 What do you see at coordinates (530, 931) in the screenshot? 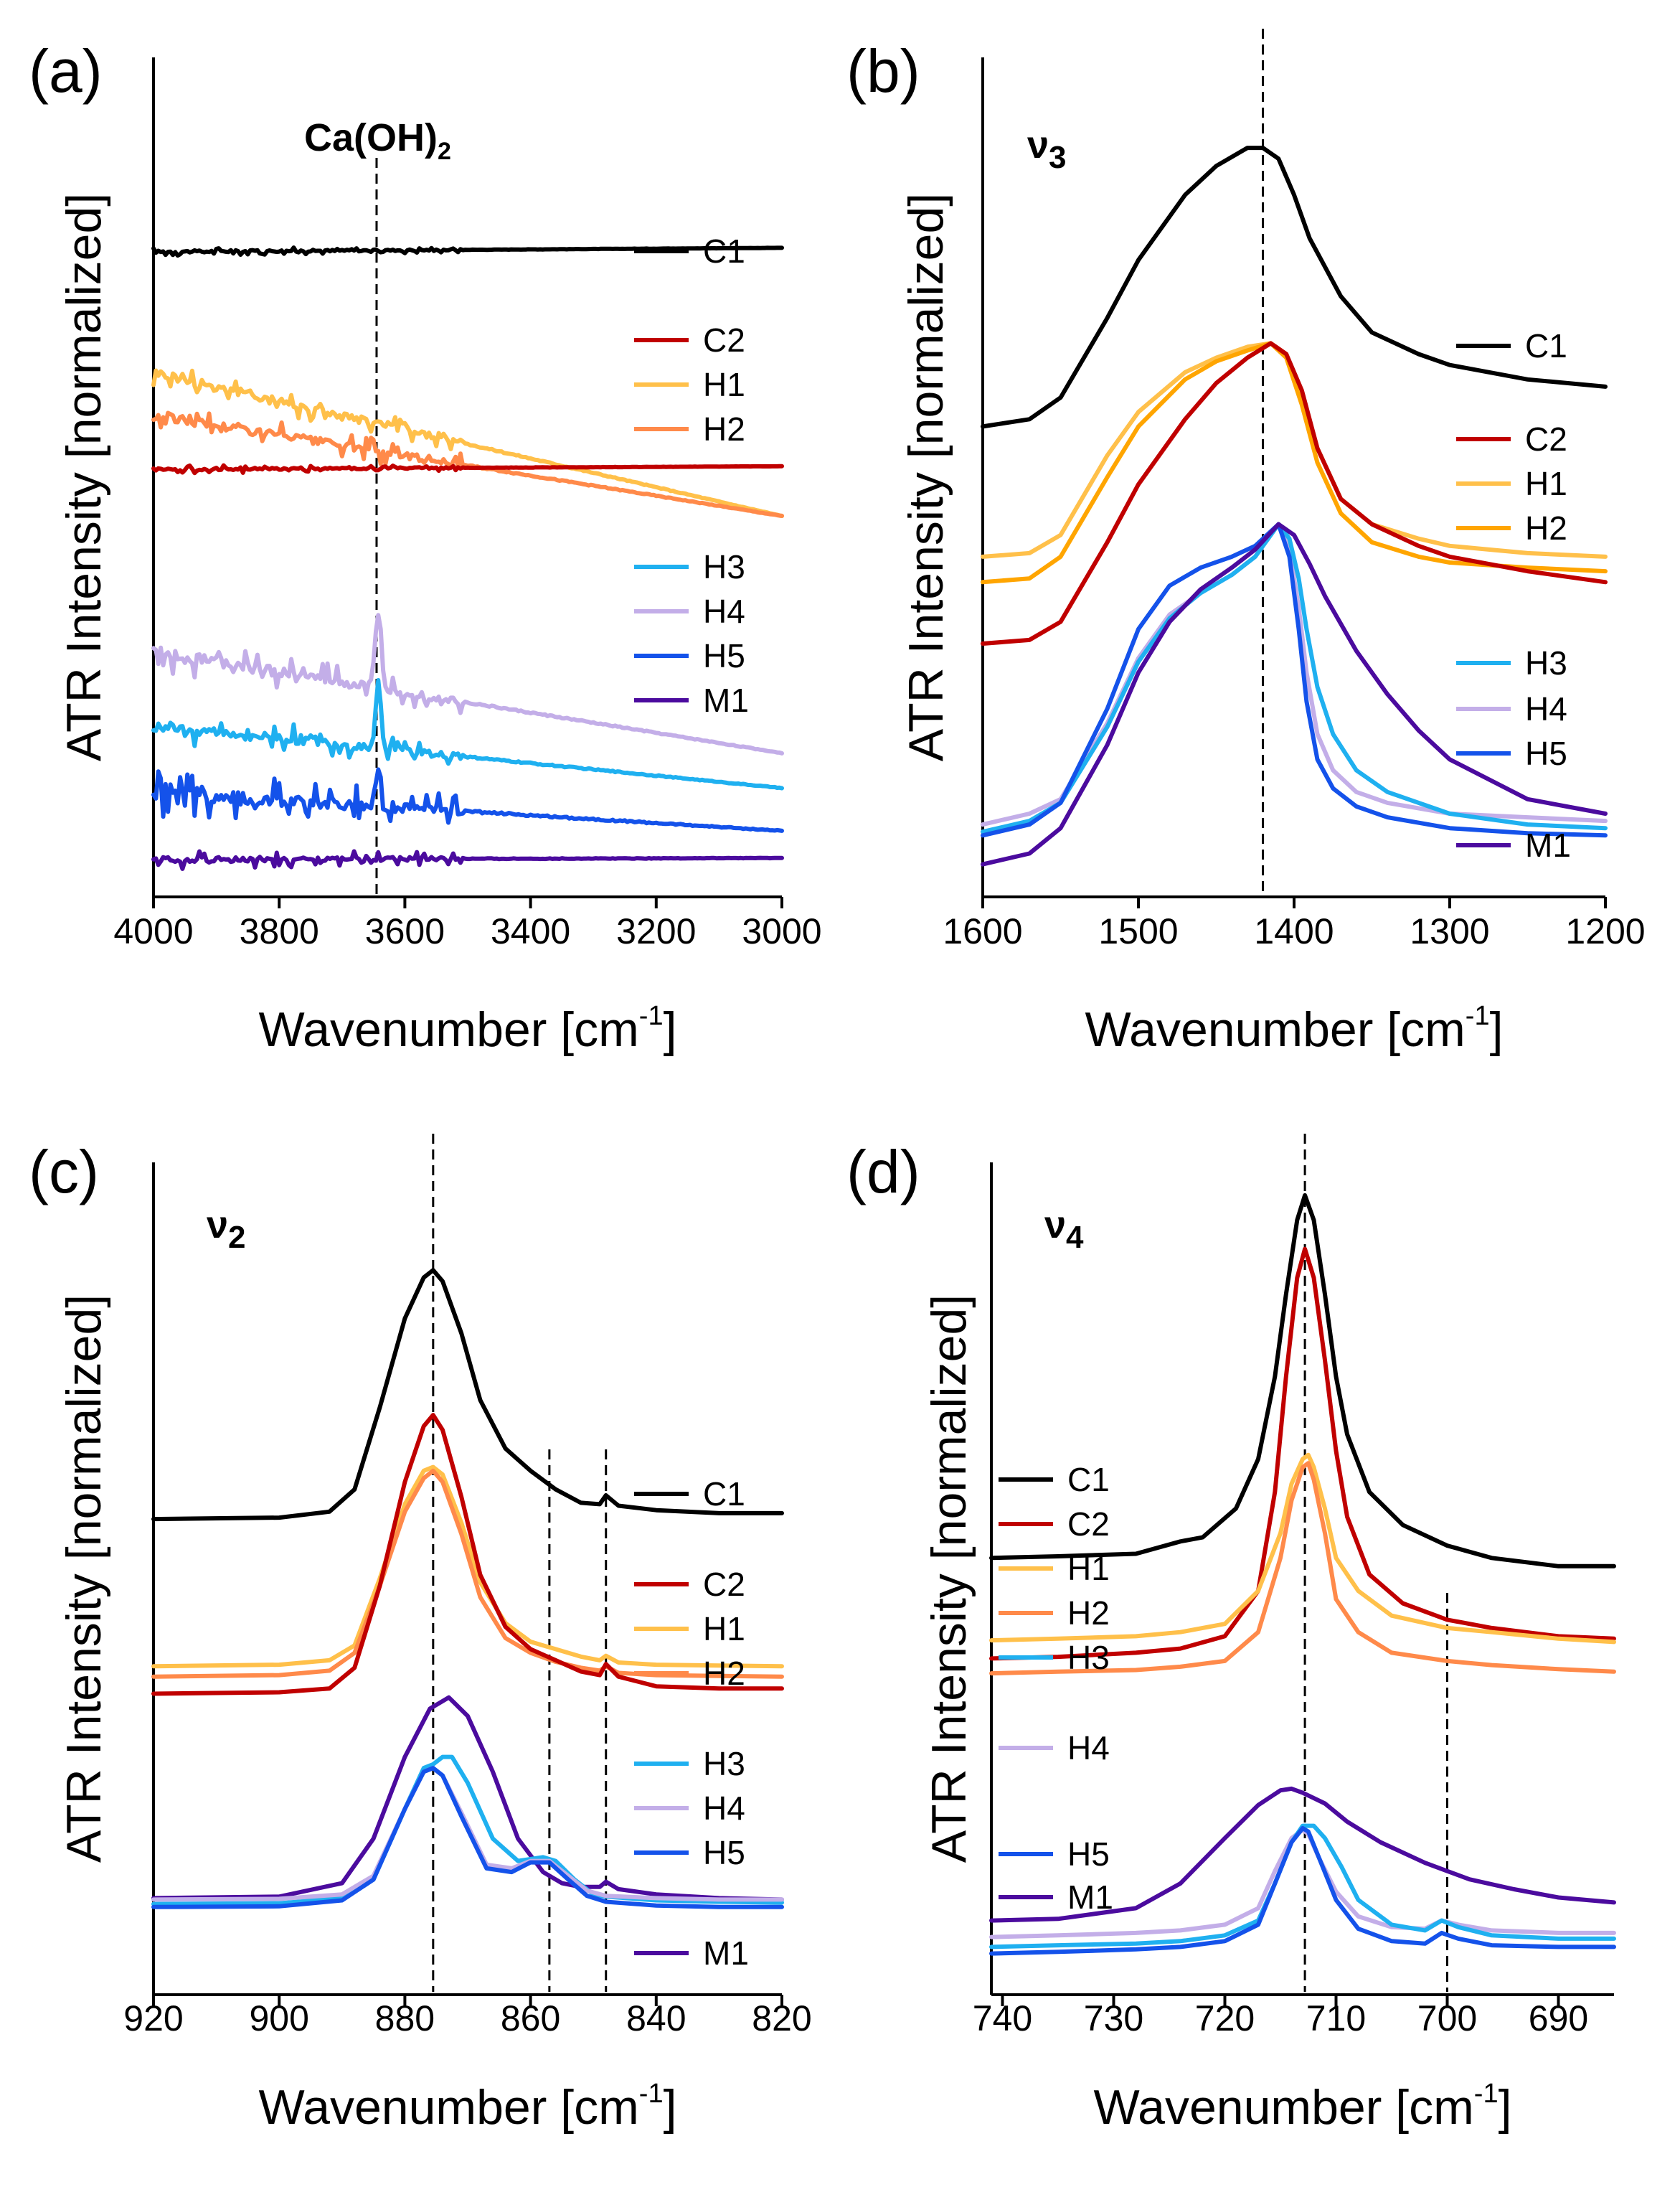
I see `x-tick-label: 3400` at bounding box center [530, 931].